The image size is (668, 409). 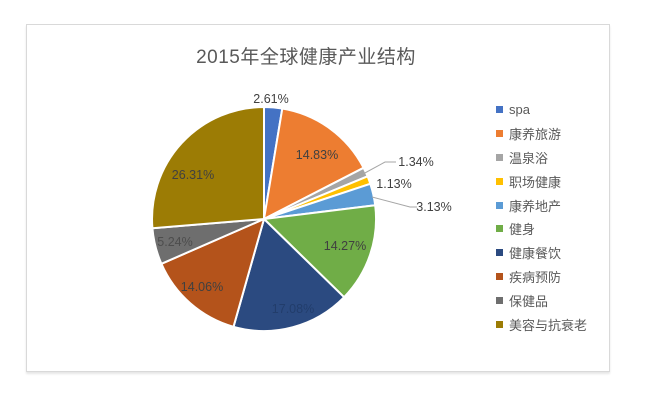 I want to click on legend-item: spa, so click(x=541, y=110).